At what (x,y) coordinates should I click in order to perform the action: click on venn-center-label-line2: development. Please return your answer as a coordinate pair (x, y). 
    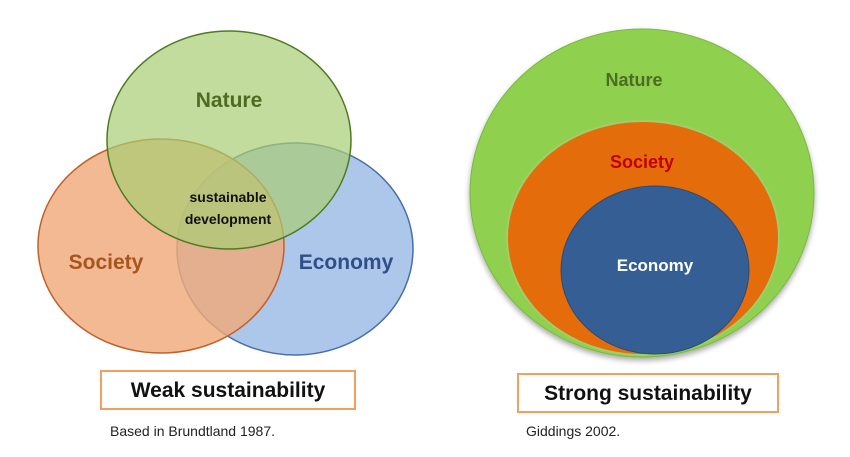
    Looking at the image, I should click on (228, 219).